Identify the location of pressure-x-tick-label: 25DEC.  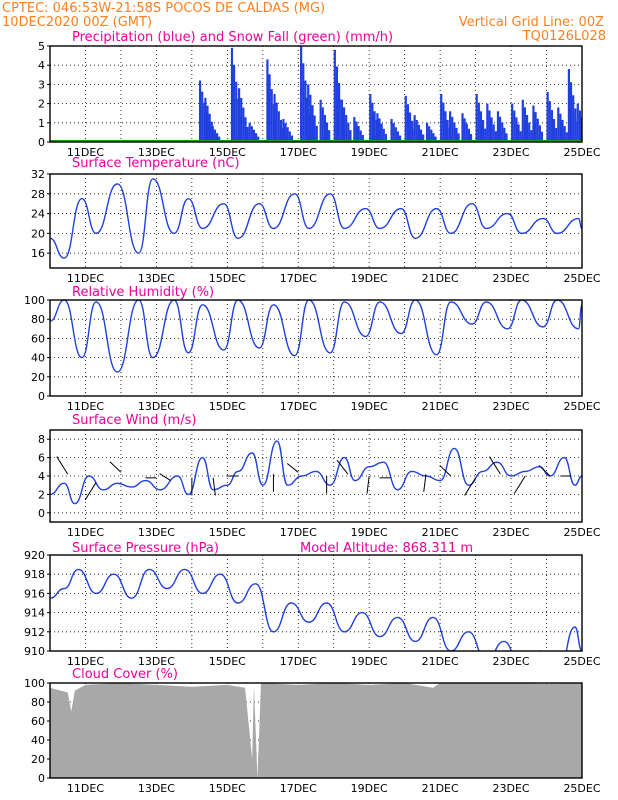
(581, 661).